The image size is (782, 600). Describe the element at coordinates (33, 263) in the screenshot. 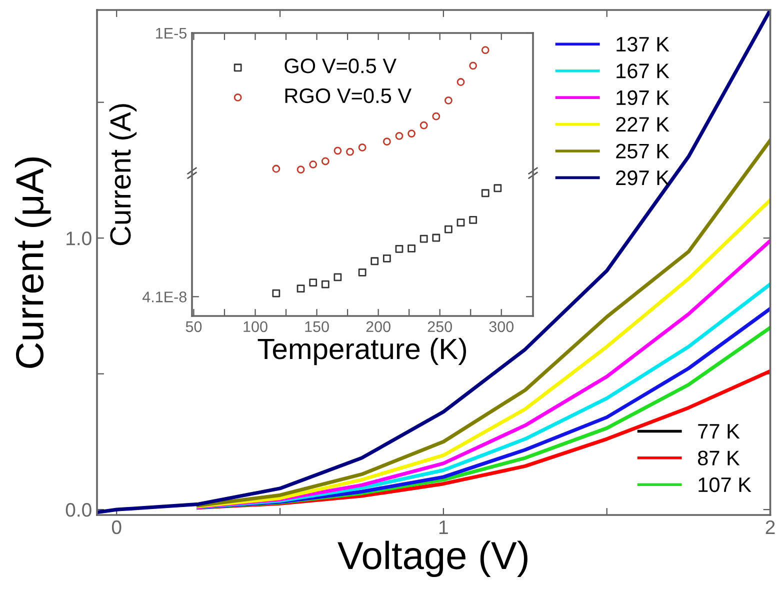

I see `y-axis-title: Current (μA)` at that location.